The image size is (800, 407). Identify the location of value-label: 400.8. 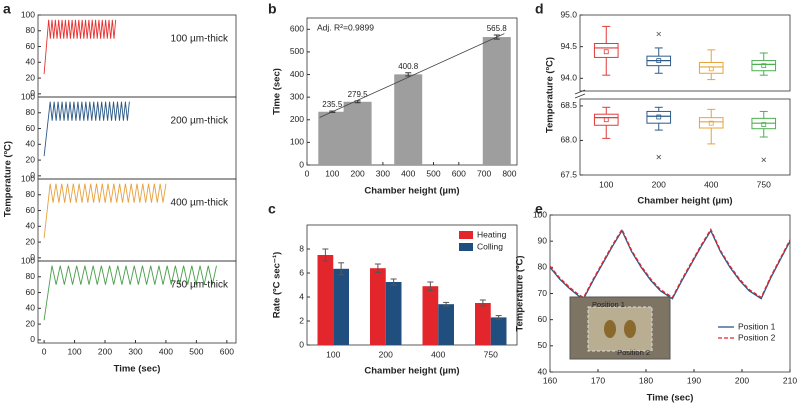
(408, 66).